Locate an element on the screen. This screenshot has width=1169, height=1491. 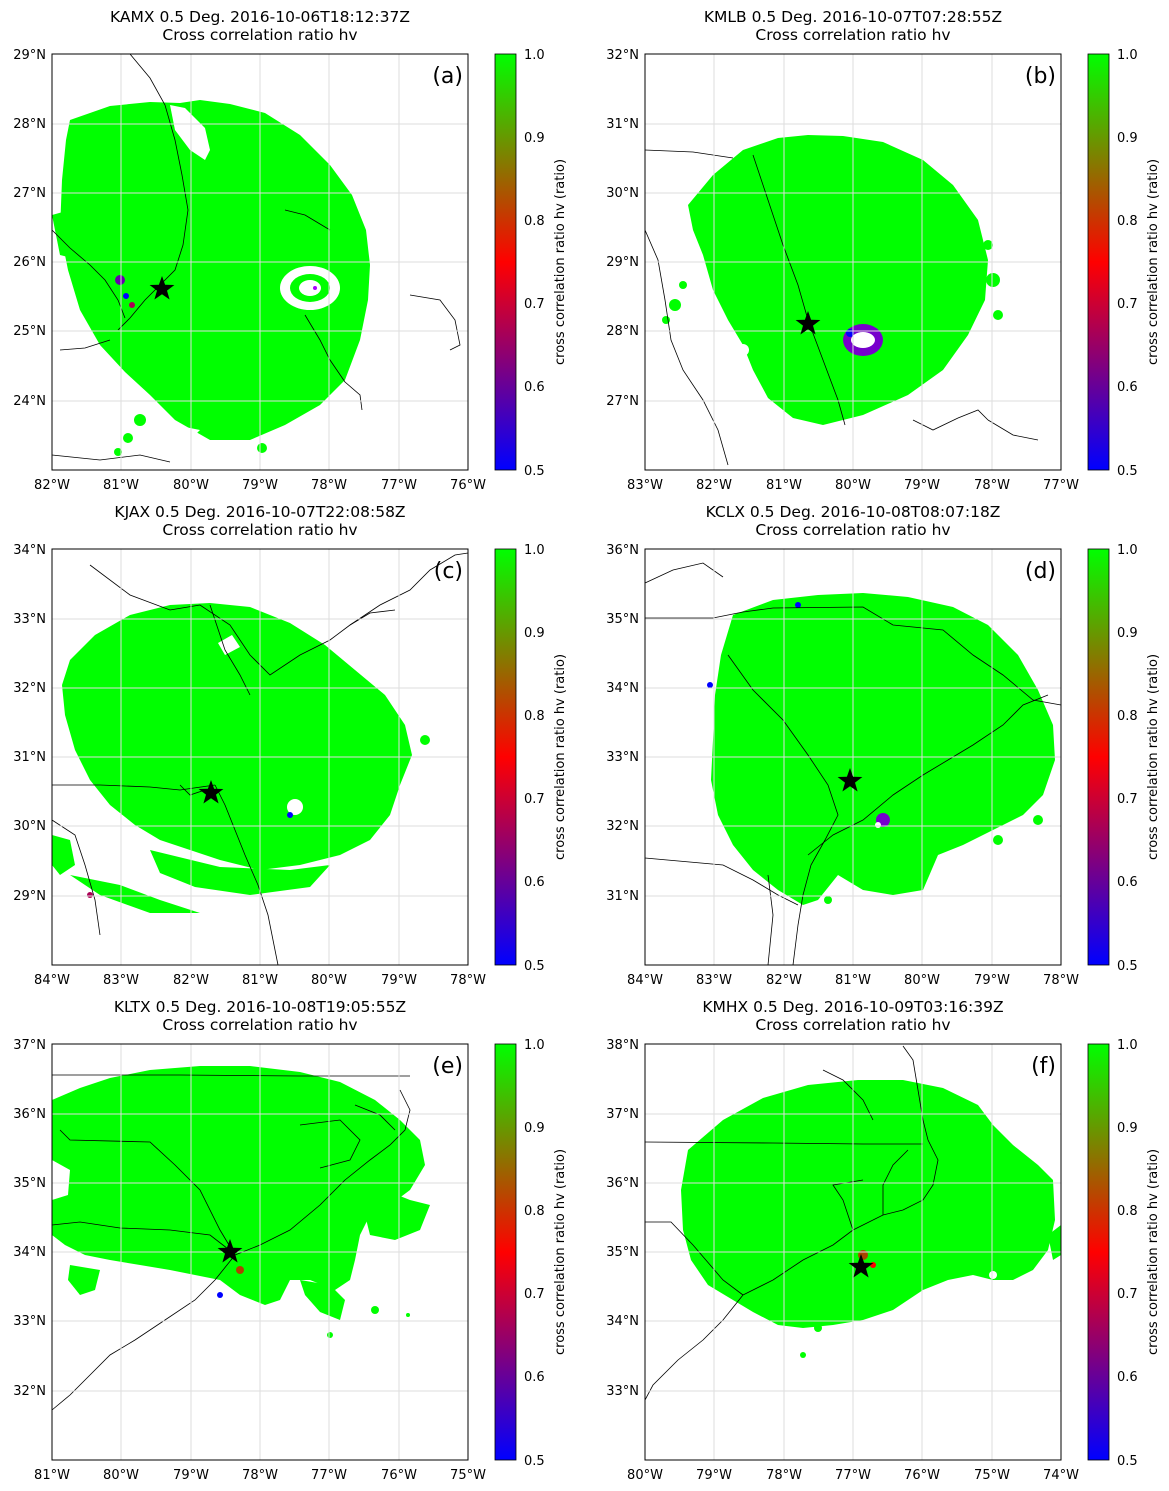
y-tick-label: 26°N is located at coordinates (29, 262).